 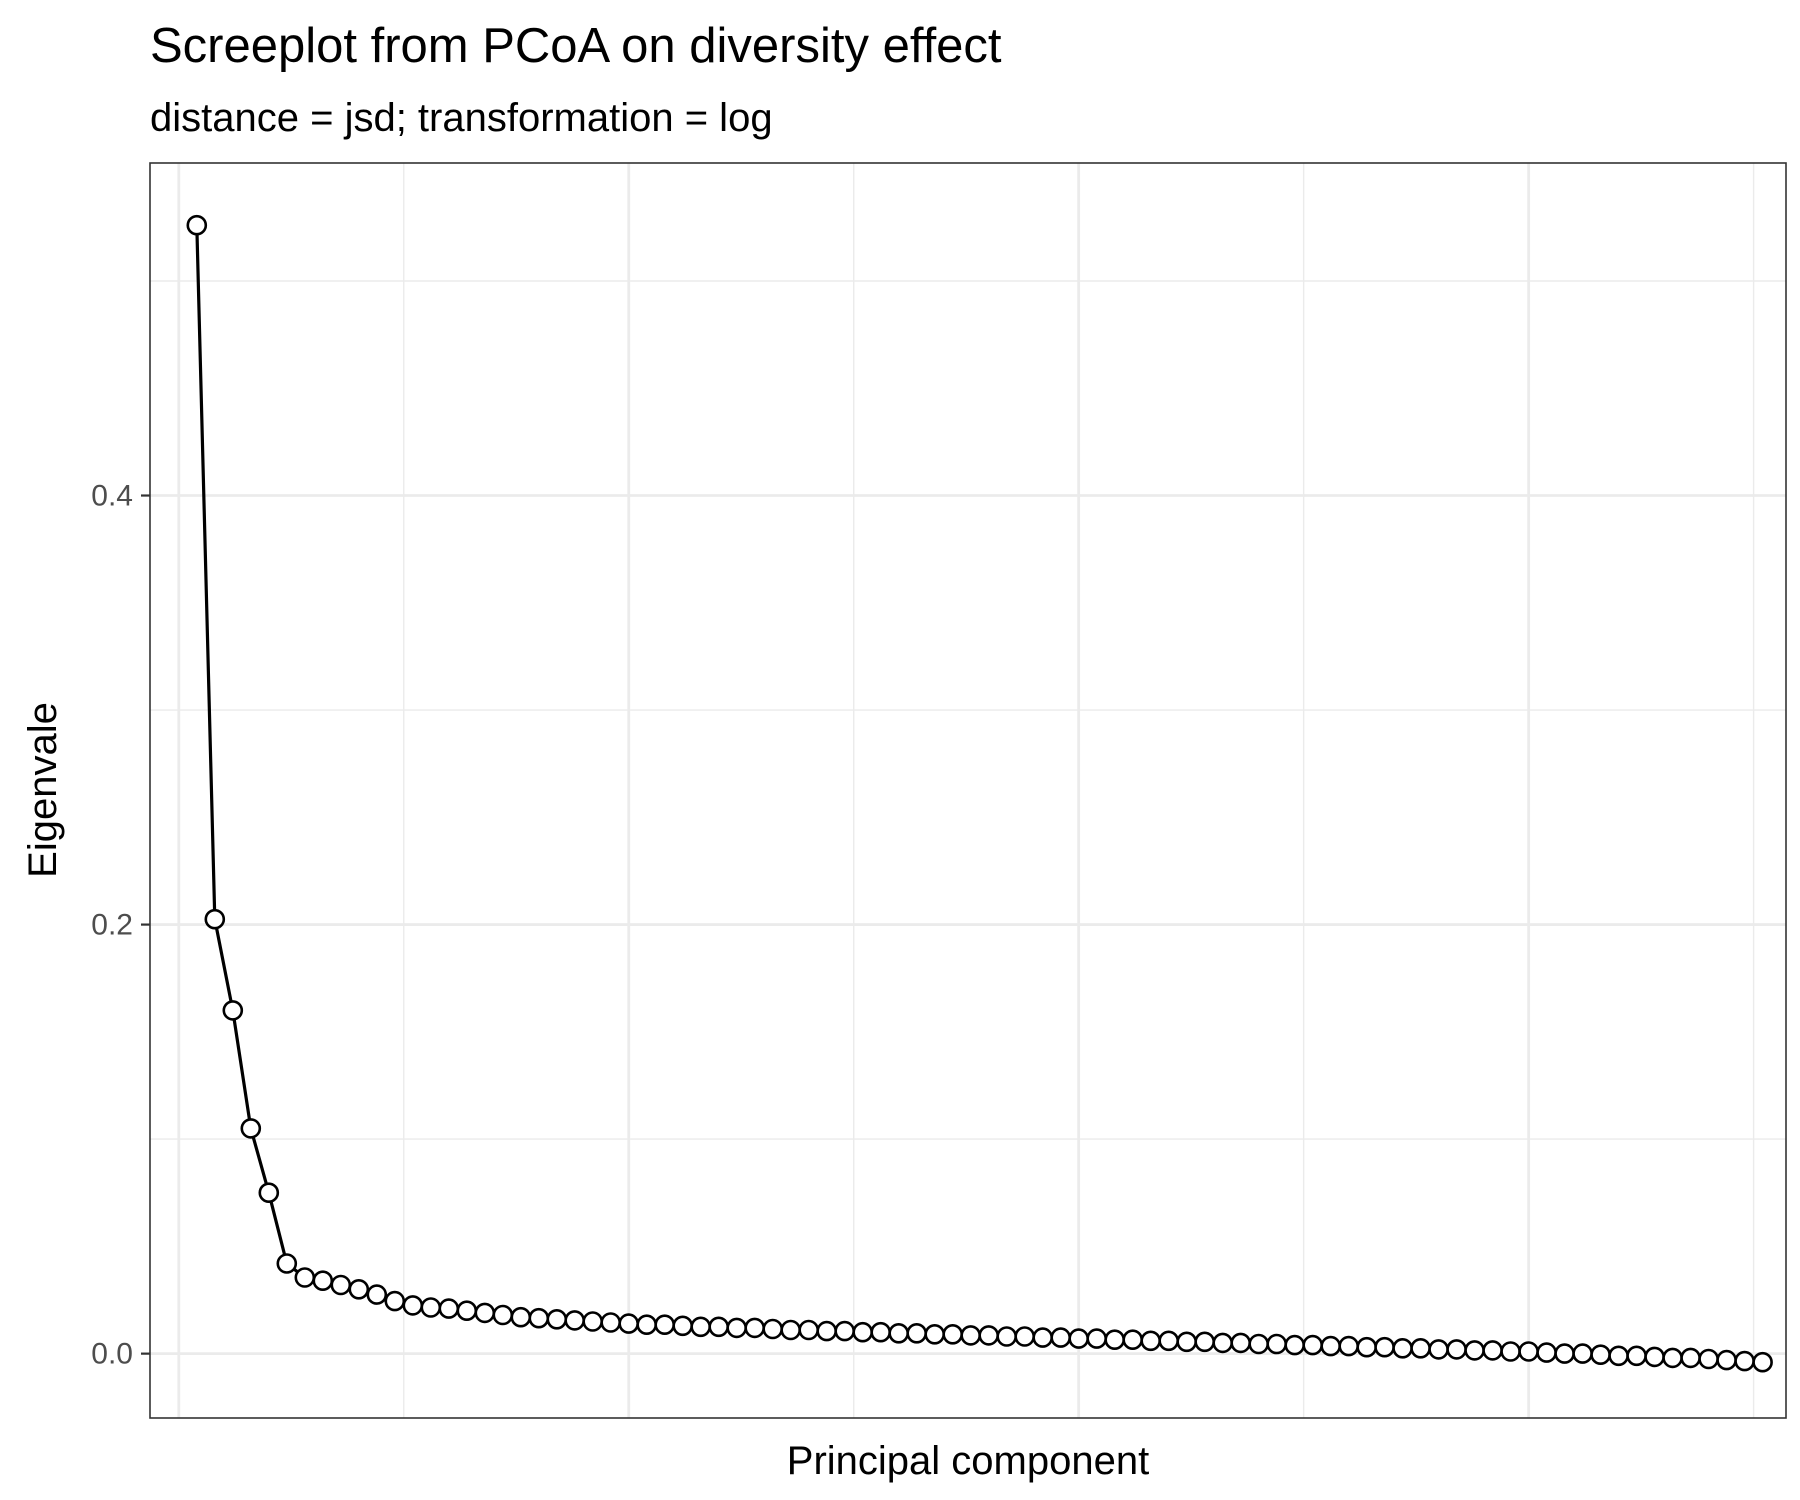 I want to click on data-point-pc19, so click(x=521, y=1317).